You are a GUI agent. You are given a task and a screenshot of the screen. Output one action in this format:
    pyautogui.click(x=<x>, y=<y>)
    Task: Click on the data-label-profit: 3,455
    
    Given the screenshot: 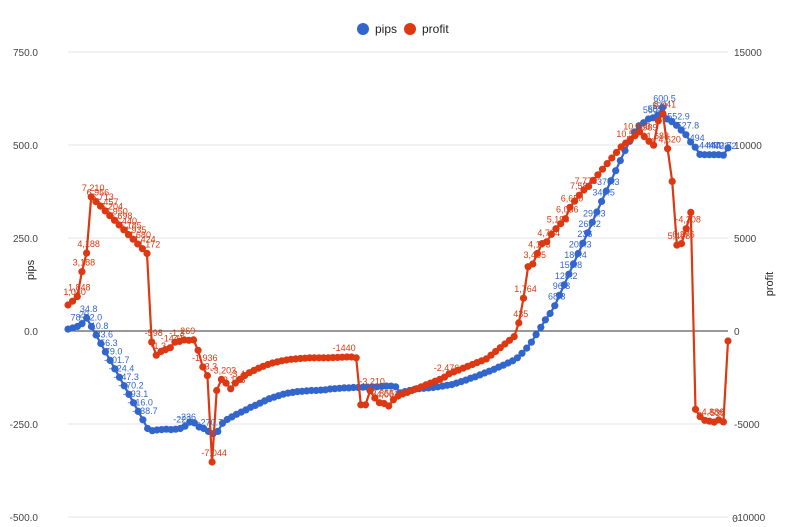 What is the action you would take?
    pyautogui.click(x=535, y=255)
    